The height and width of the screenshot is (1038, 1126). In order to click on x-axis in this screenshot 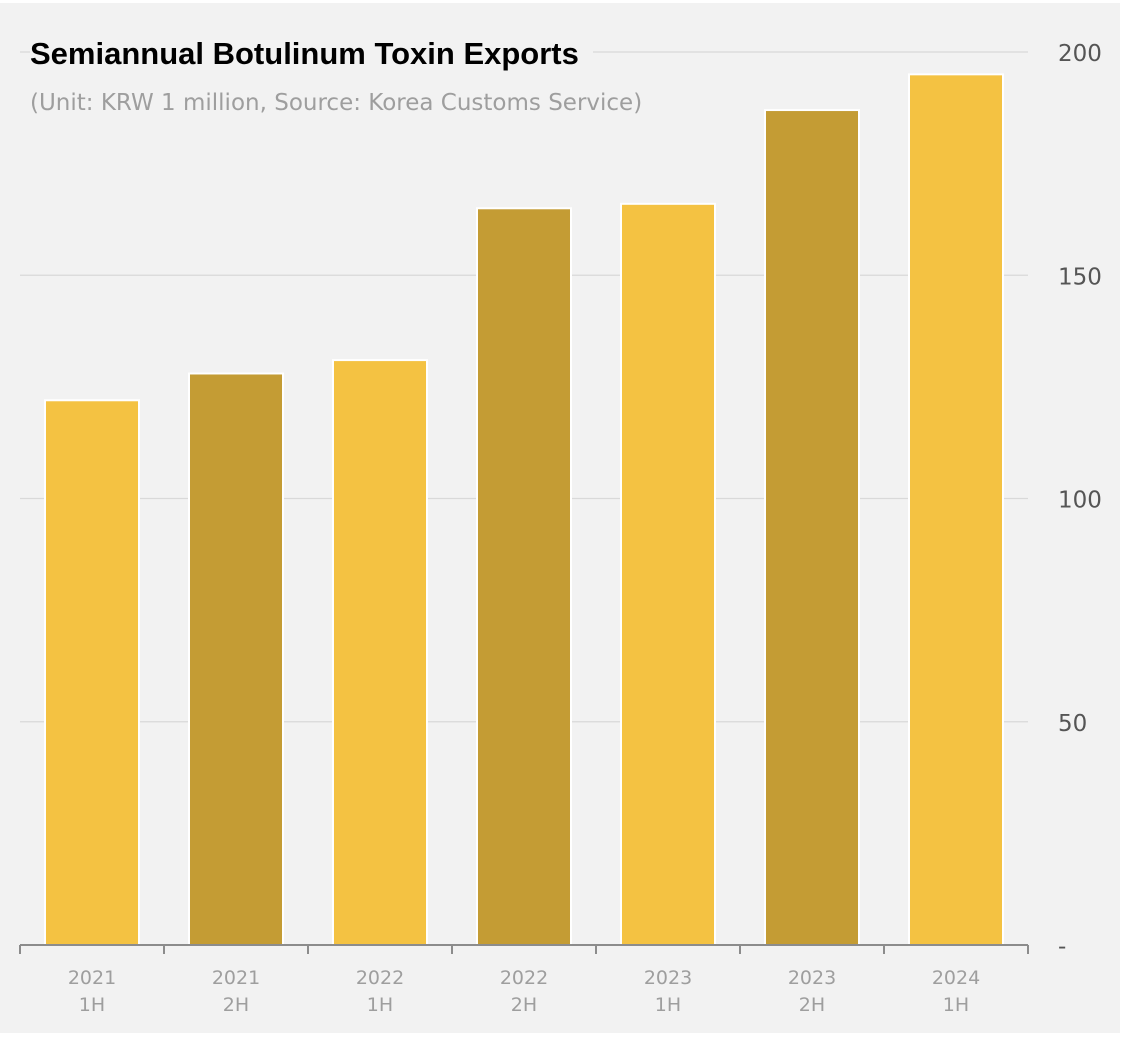, I will do `click(524, 949)`.